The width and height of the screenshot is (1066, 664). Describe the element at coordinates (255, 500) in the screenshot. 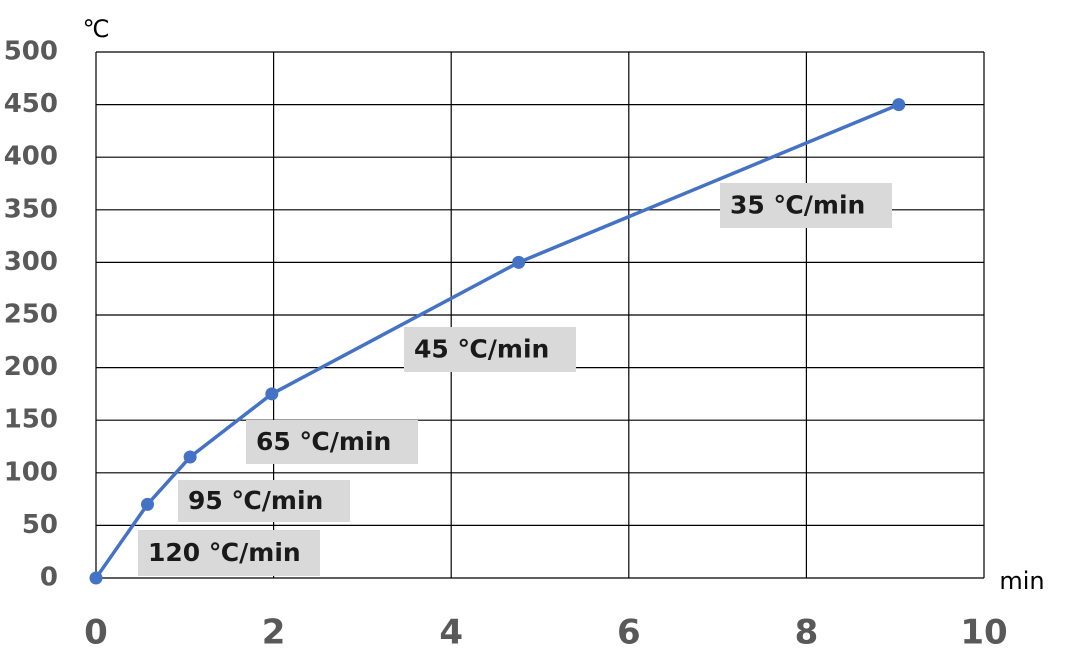

I see `annotation: 95 ℃/min` at that location.